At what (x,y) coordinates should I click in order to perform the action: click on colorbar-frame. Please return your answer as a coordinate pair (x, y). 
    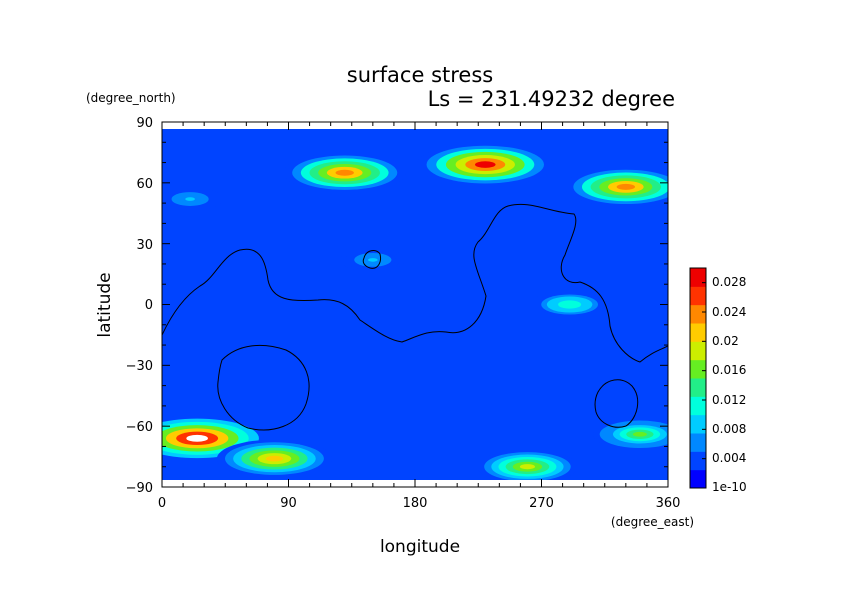
    Looking at the image, I should click on (698, 378).